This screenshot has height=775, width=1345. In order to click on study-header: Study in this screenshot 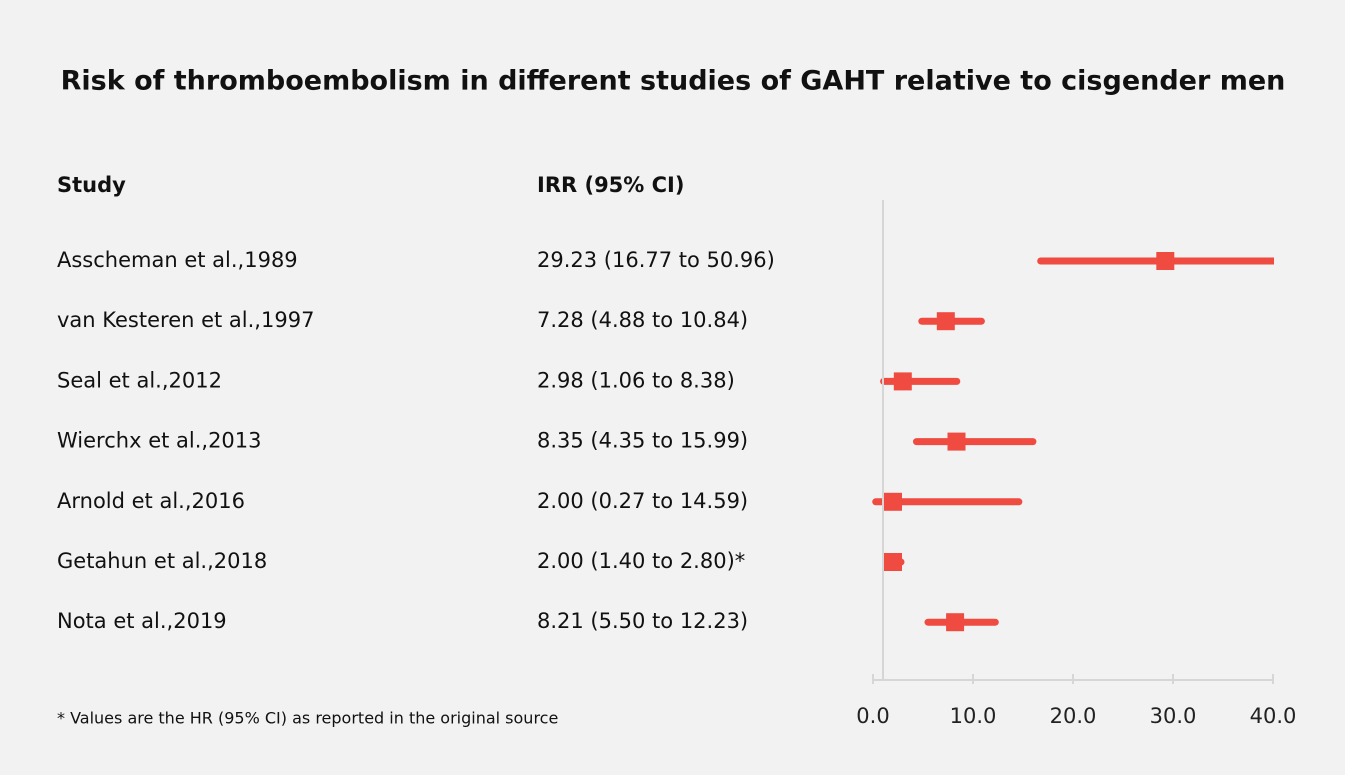, I will do `click(91, 185)`.